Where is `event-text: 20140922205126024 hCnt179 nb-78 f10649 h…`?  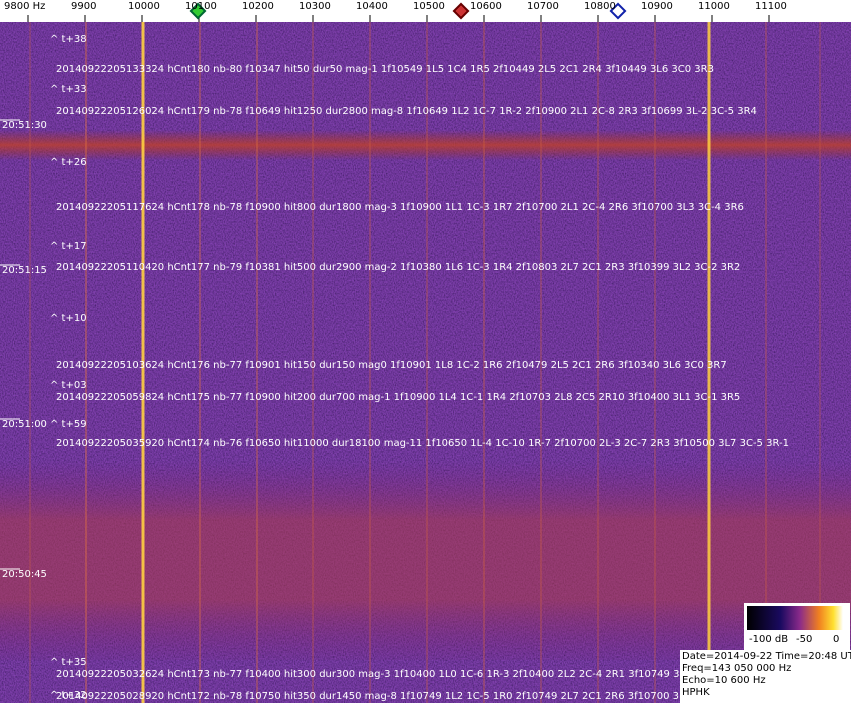 event-text: 20140922205126024 hCnt179 nb-78 f10649 h… is located at coordinates (406, 111).